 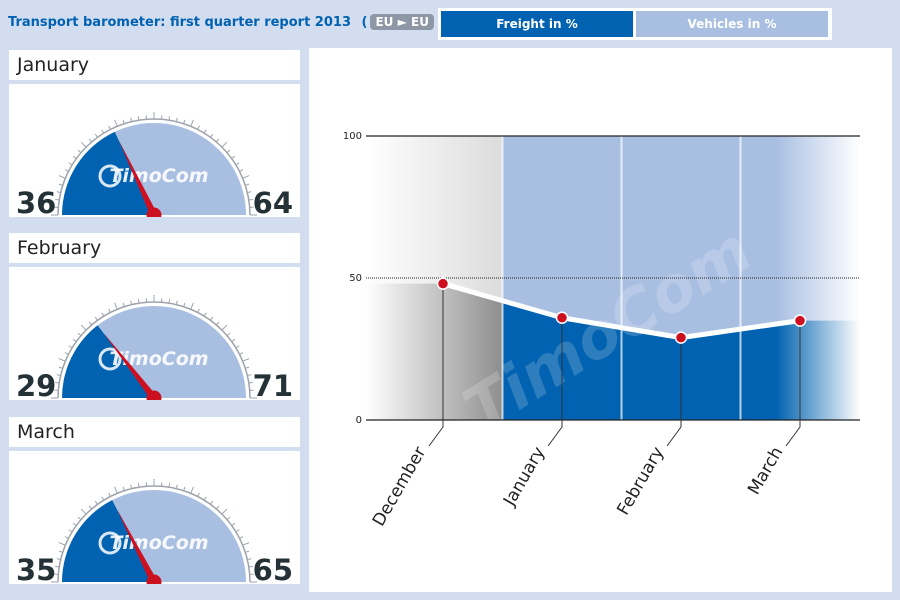 I want to click on gauge-panel: TimoCom 36 64, so click(x=154, y=150).